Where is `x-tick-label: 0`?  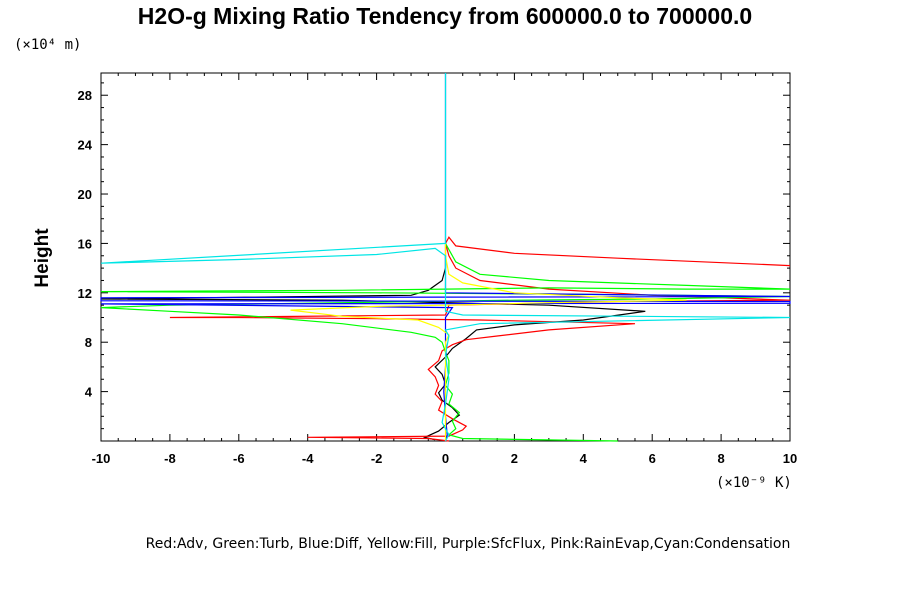
x-tick-label: 0 is located at coordinates (445, 458).